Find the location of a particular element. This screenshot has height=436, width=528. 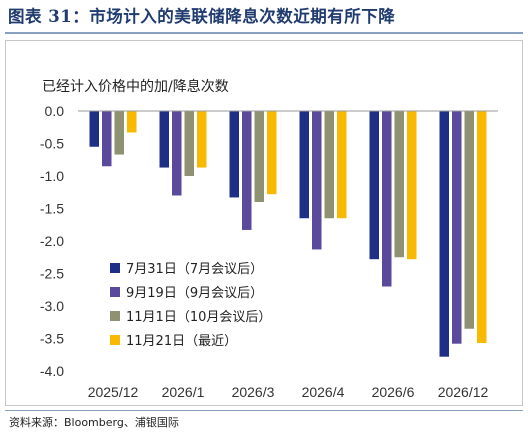

y-tick-label: -2.5 is located at coordinates (52, 274).